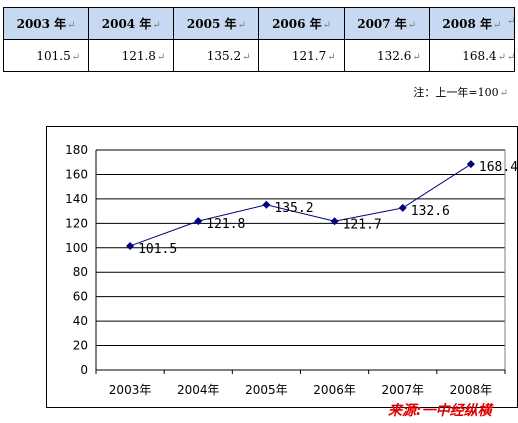 The height and width of the screenshot is (423, 518). I want to click on series-line, so click(300, 205).